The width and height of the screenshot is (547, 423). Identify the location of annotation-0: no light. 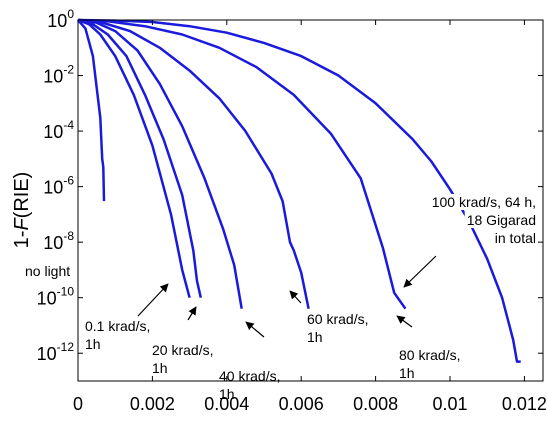
(48, 271).